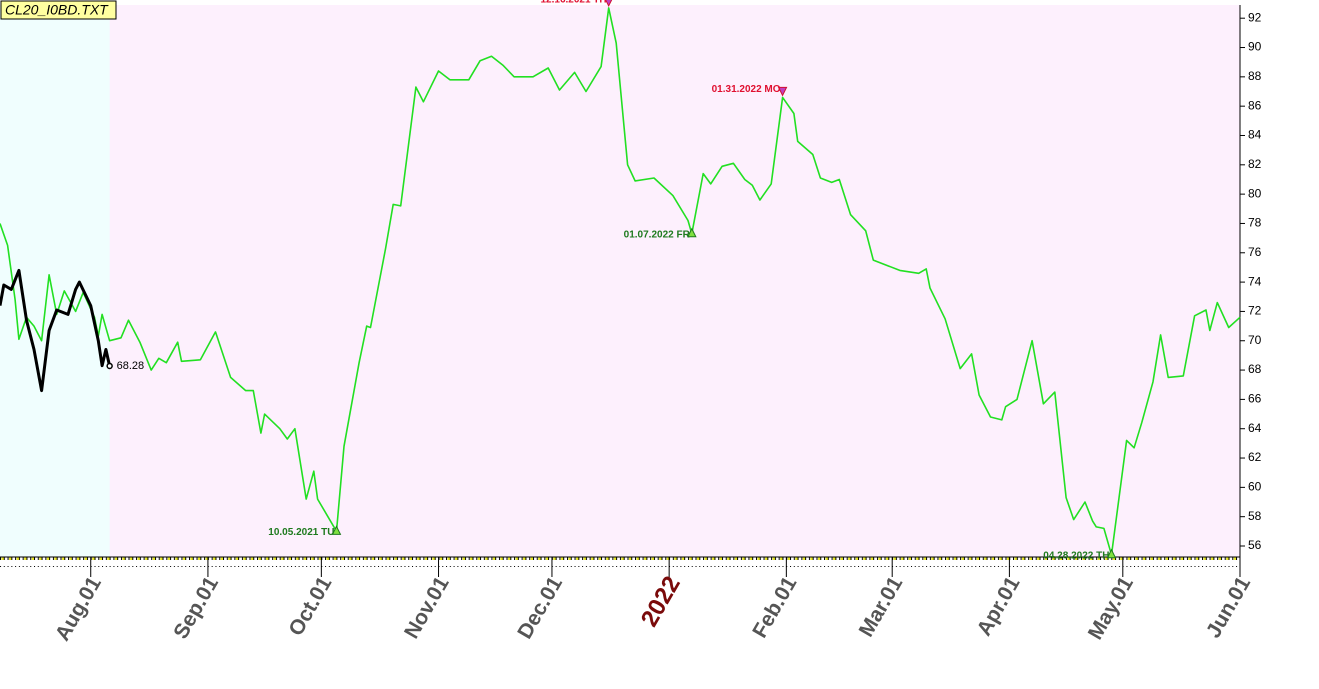  Describe the element at coordinates (1076, 555) in the screenshot. I see `annotation-label: 04.28.2022 TH` at that location.